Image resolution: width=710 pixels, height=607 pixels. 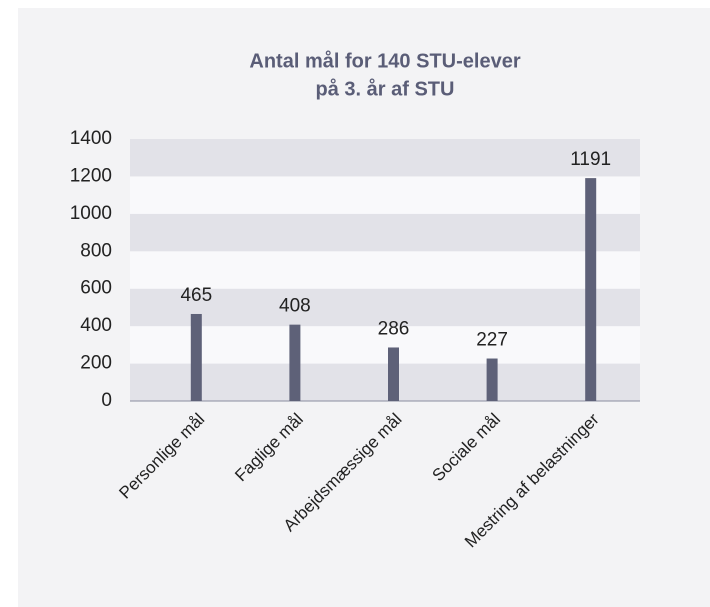 What do you see at coordinates (96, 250) in the screenshot?
I see `y-tick-label: 800` at bounding box center [96, 250].